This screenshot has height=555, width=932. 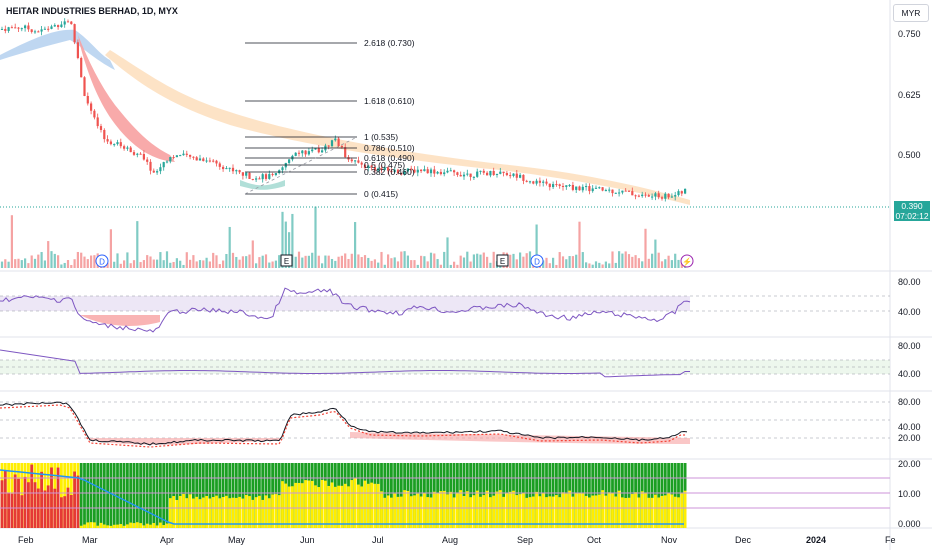 I want to click on time-axis: Feb Mar Apr May Jun Jul Aug Sep Oct Nov Dec 2024 Fe, so click(x=457, y=540).